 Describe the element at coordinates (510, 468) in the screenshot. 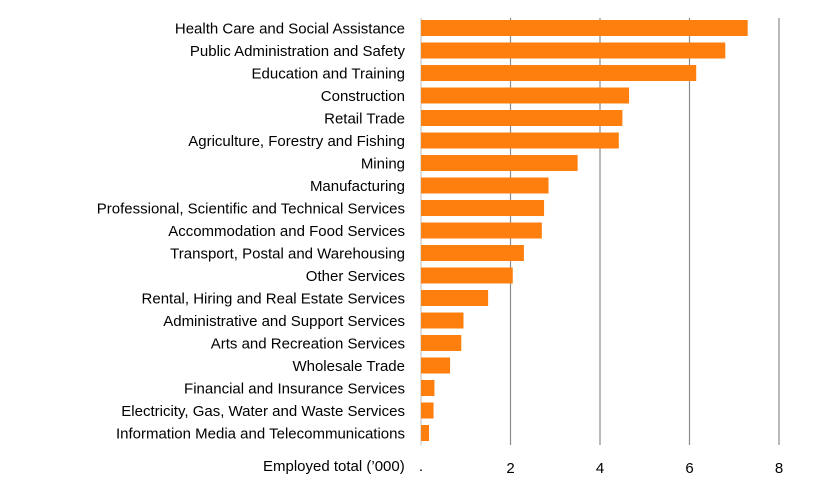

I see `x-tick-label: 2` at that location.